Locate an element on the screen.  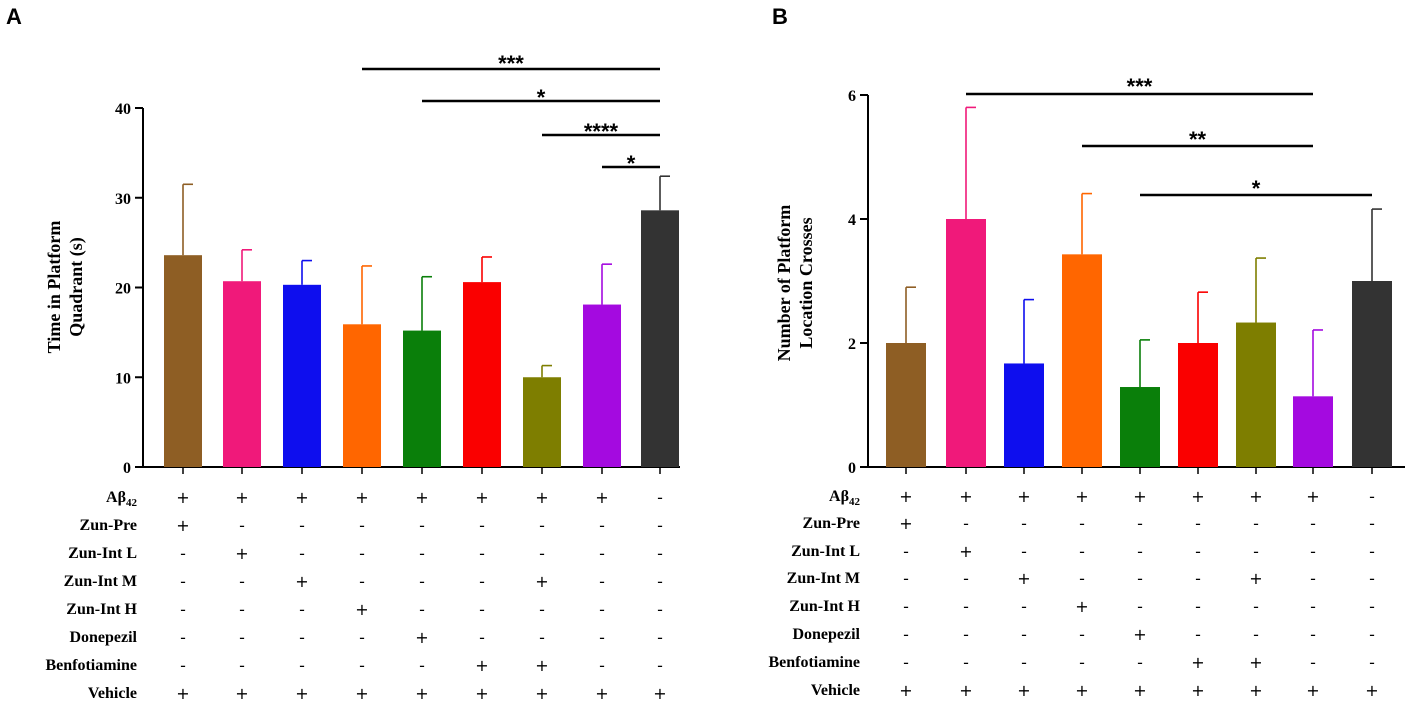
panel-a-row-7-sign-8: - is located at coordinates (602, 665).